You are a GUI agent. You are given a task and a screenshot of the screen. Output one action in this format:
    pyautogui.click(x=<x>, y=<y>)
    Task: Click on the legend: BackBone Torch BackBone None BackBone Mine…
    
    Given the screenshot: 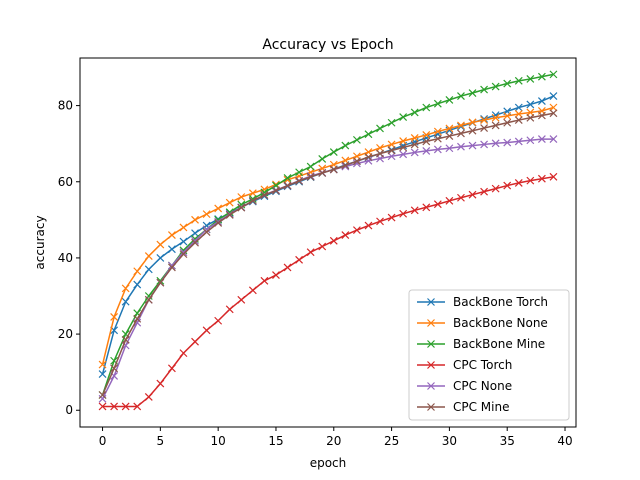 What is the action you would take?
    pyautogui.click(x=489, y=355)
    